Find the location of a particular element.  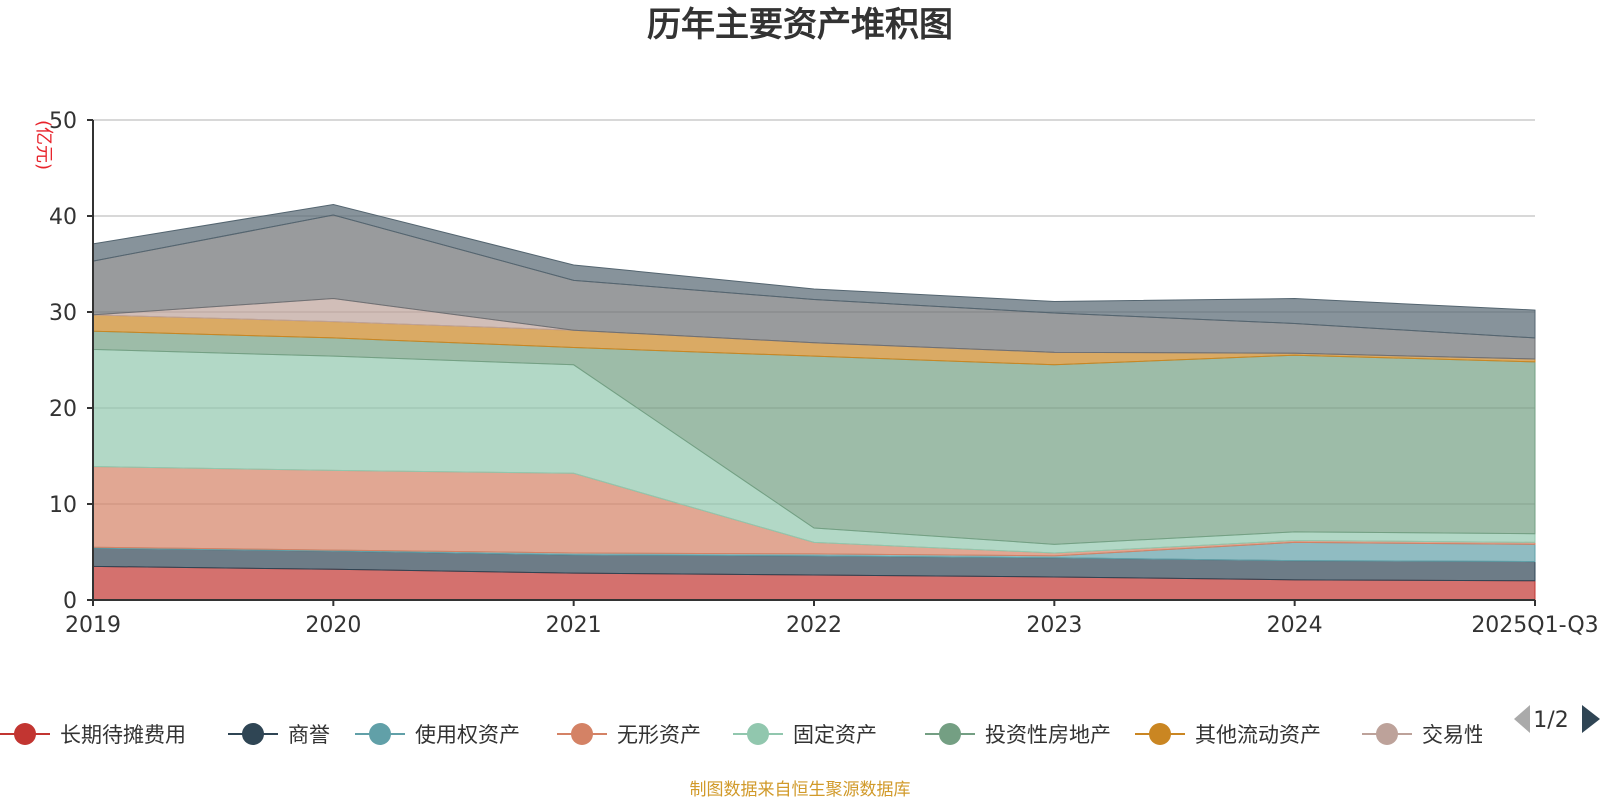

x-tick-label: 2024 is located at coordinates (1295, 625).